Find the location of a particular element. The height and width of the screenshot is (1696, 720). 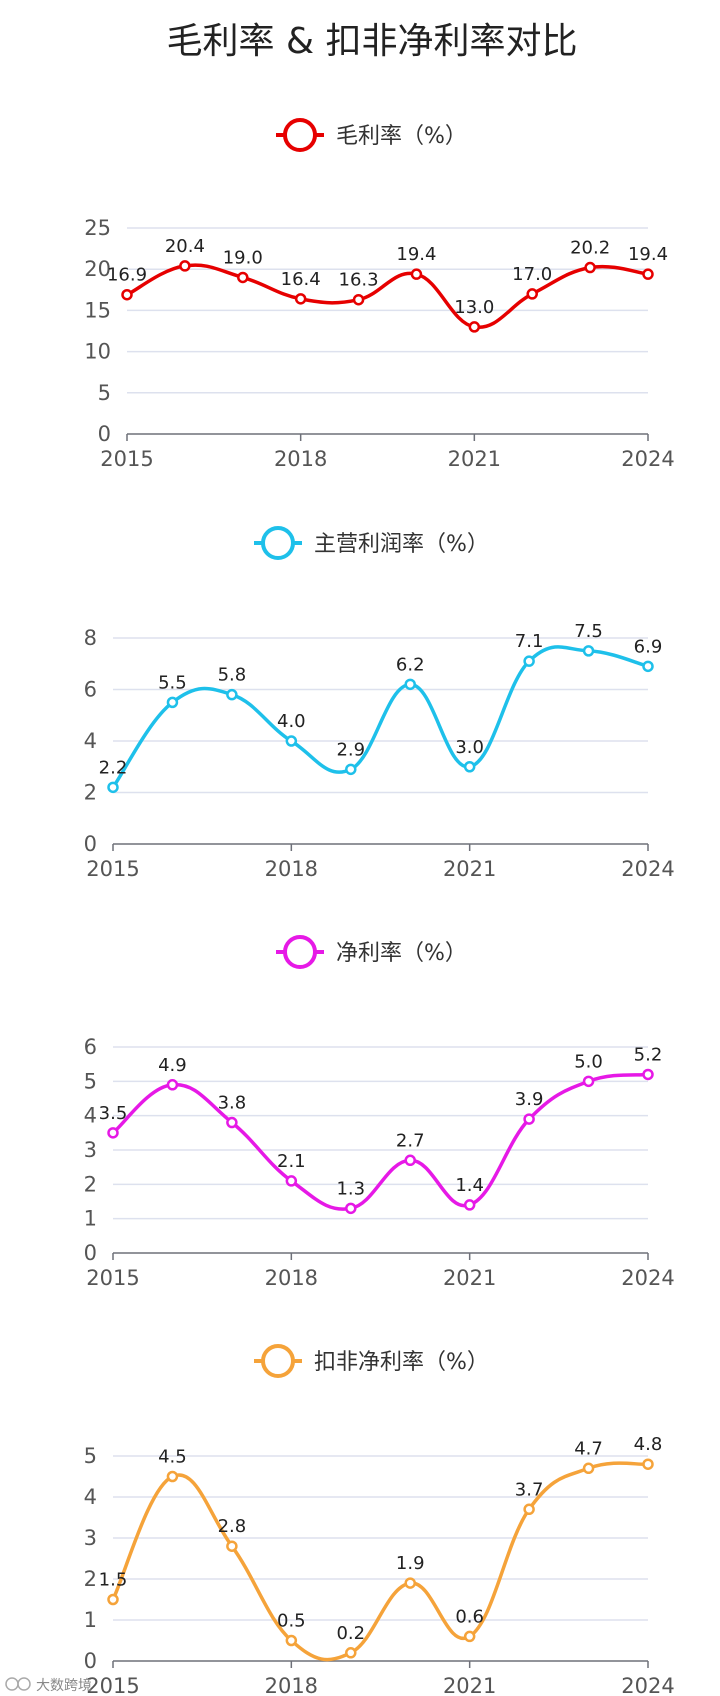

data-label: 2.7 is located at coordinates (410, 1140).